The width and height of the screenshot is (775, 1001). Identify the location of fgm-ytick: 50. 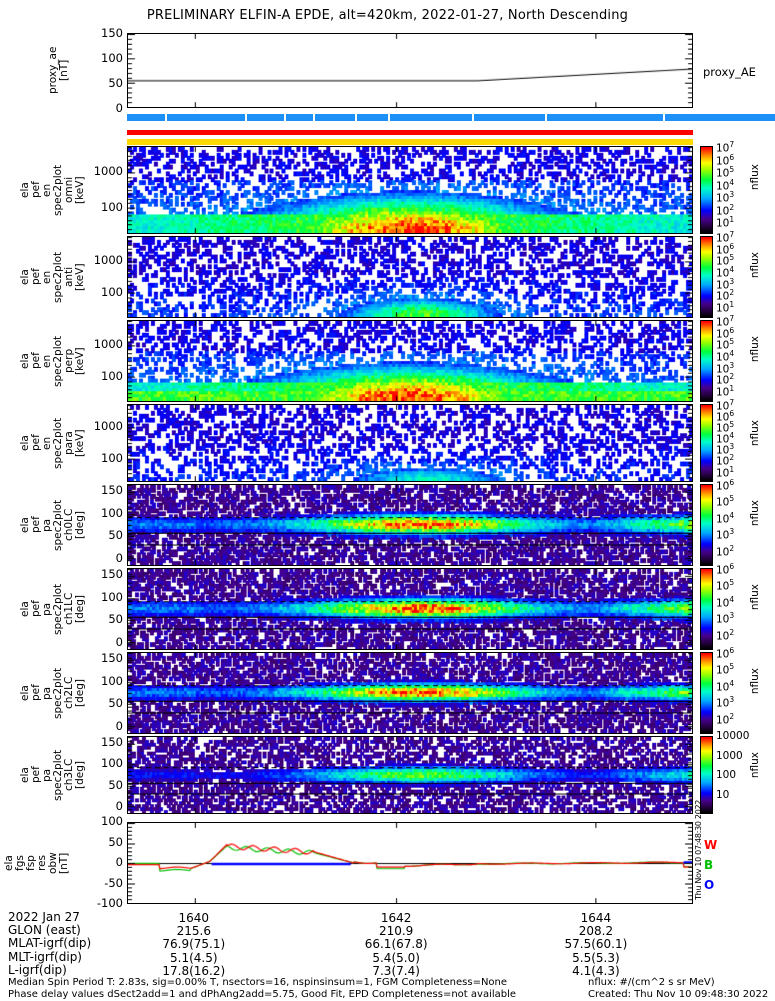
(115, 841).